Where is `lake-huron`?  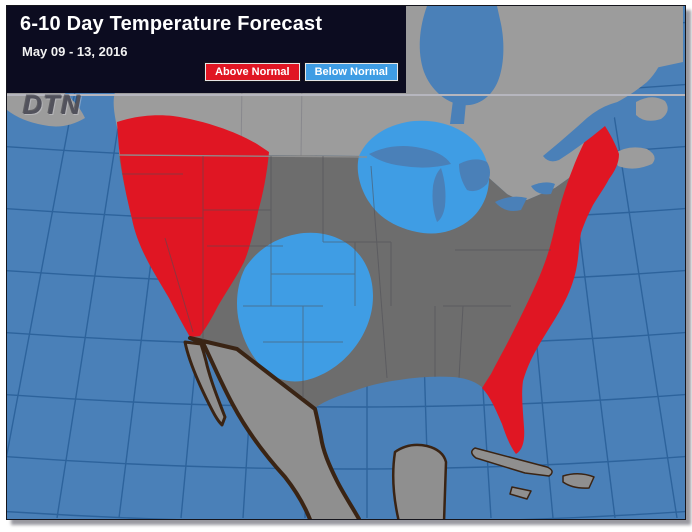
lake-huron is located at coordinates (474, 175).